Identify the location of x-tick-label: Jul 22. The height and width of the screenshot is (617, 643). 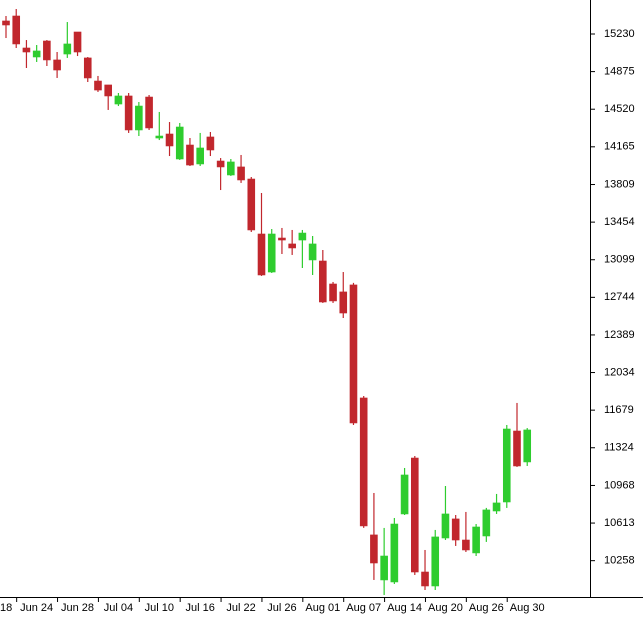
(240, 608).